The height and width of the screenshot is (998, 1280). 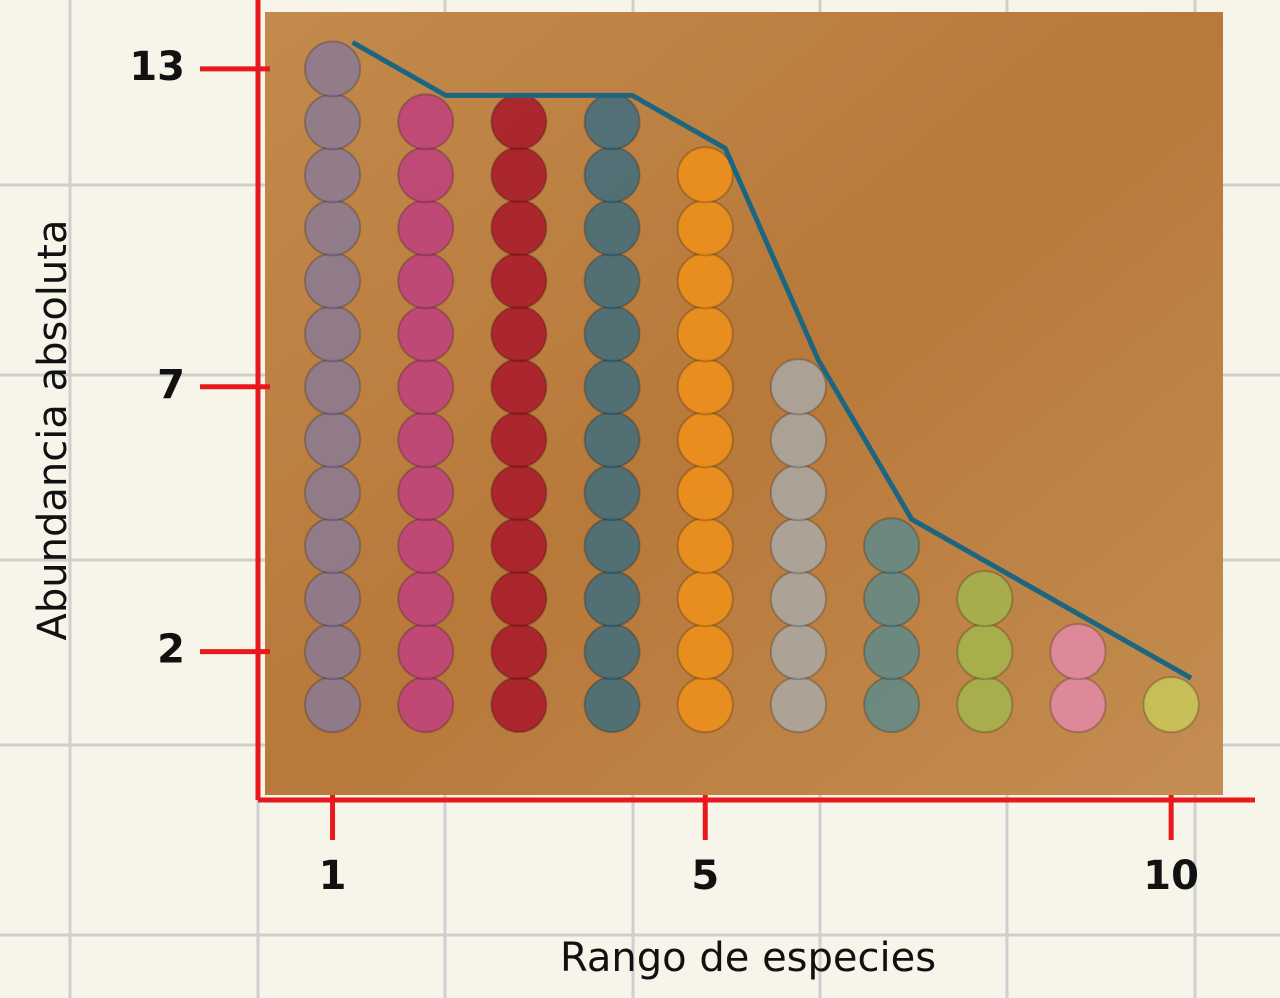 I want to click on x-tick-label: 1, so click(x=333, y=876).